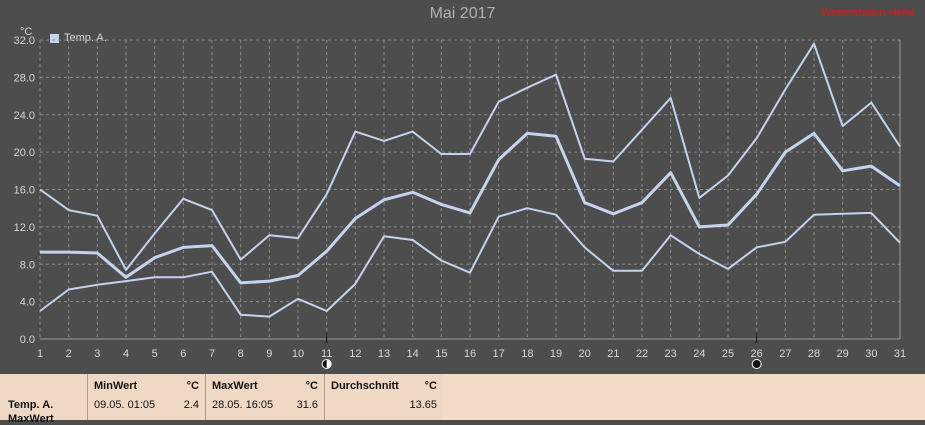 The height and width of the screenshot is (425, 925). I want to click on x-tick-label: 13, so click(384, 354).